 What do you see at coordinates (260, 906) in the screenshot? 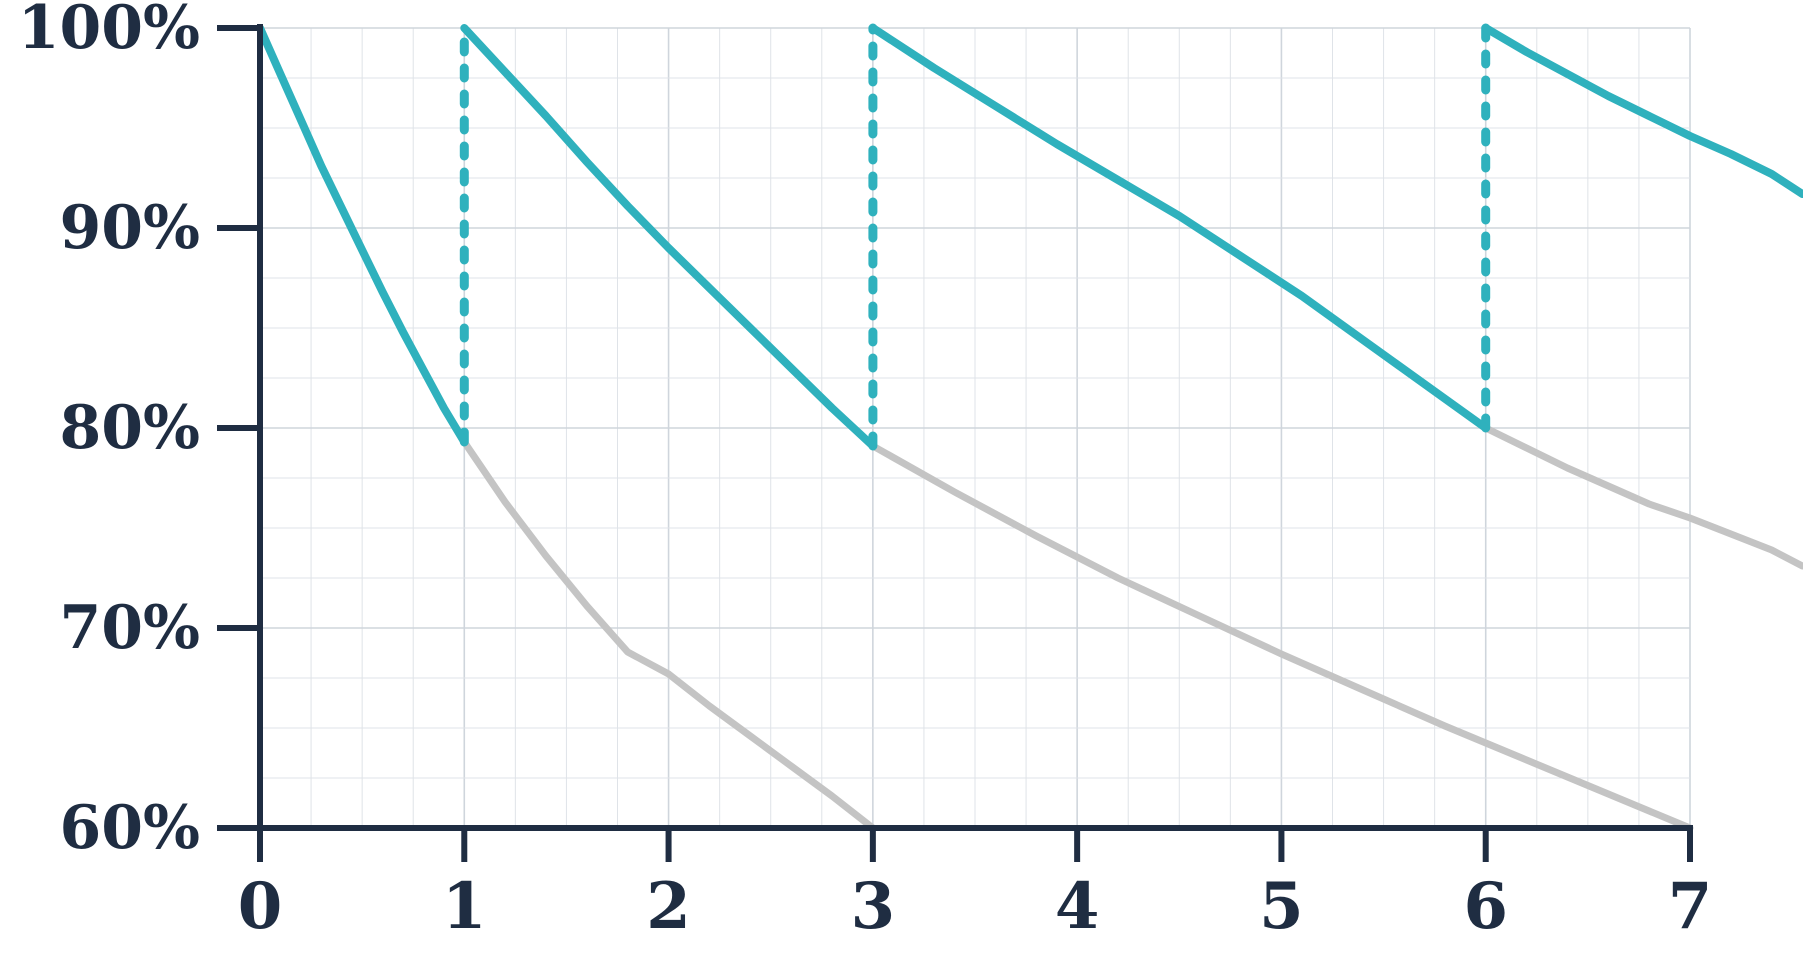
I see `x-tick-label: 0` at bounding box center [260, 906].